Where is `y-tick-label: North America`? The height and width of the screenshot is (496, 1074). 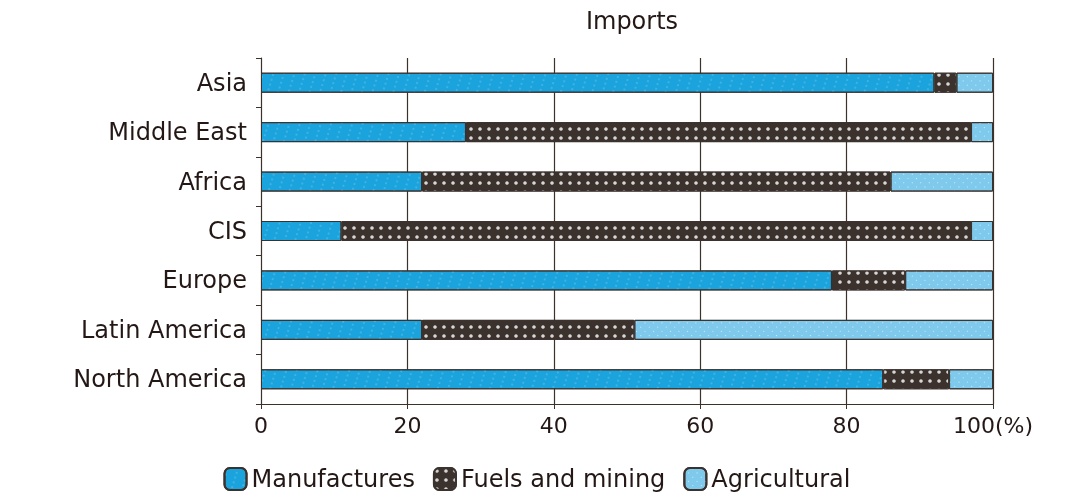 y-tick-label: North America is located at coordinates (160, 379).